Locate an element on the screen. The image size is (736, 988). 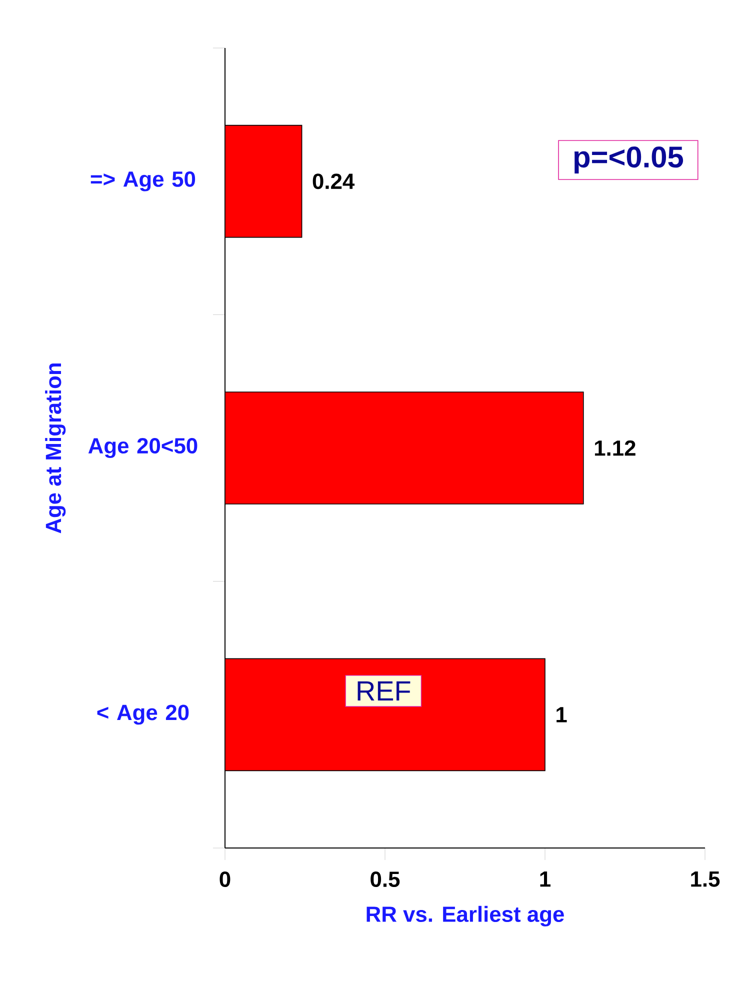
y-axis-title: Age at Migration is located at coordinates (55, 449).